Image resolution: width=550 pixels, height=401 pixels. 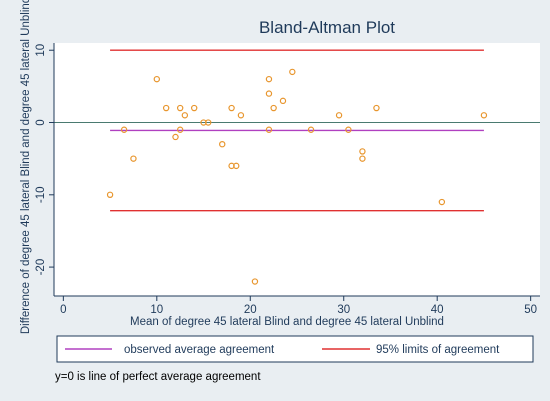 What do you see at coordinates (530, 310) in the screenshot?
I see `x-tick-label: 50` at bounding box center [530, 310].